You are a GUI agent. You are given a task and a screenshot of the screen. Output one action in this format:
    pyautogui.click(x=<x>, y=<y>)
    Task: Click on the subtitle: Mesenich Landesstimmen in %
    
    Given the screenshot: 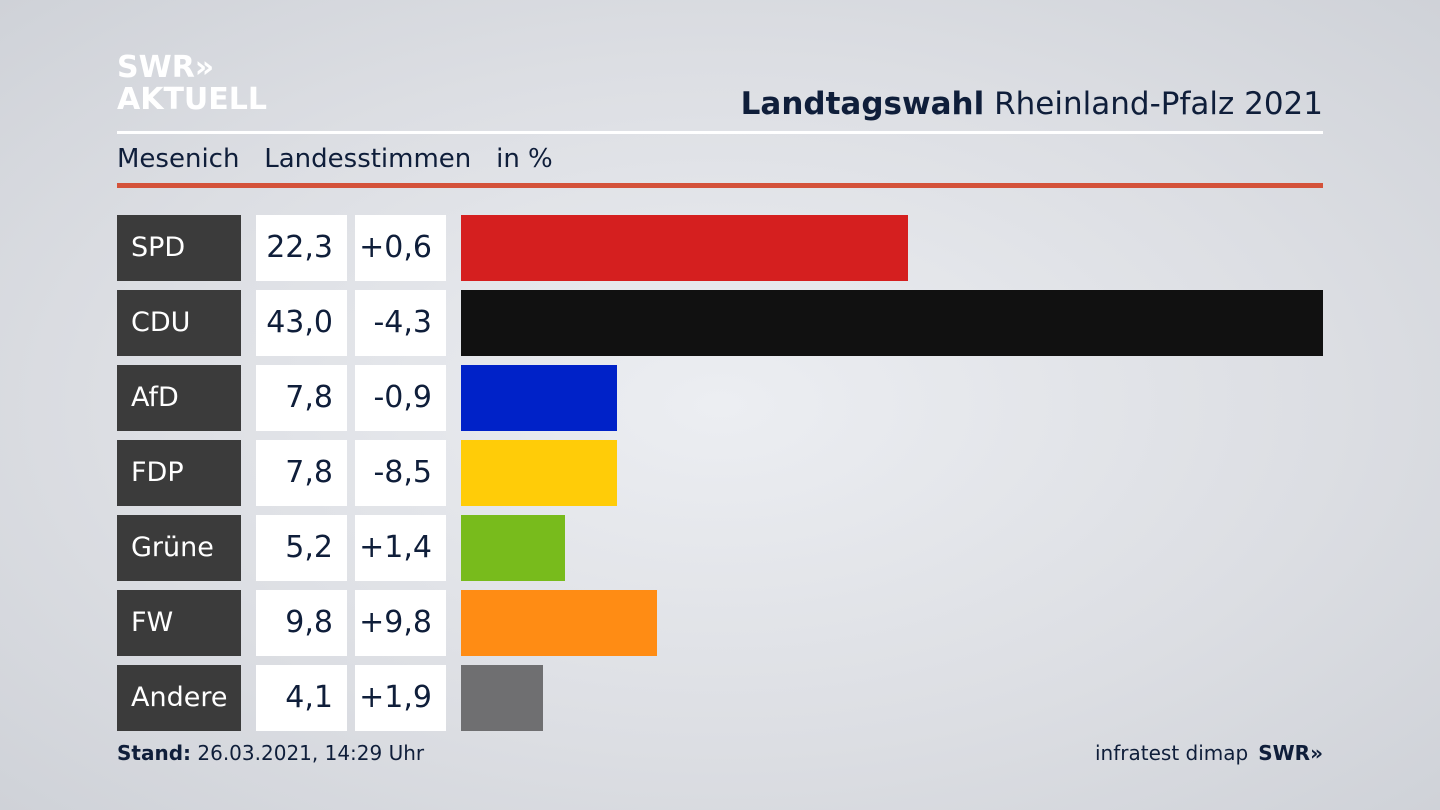 What is the action you would take?
    pyautogui.click(x=335, y=159)
    